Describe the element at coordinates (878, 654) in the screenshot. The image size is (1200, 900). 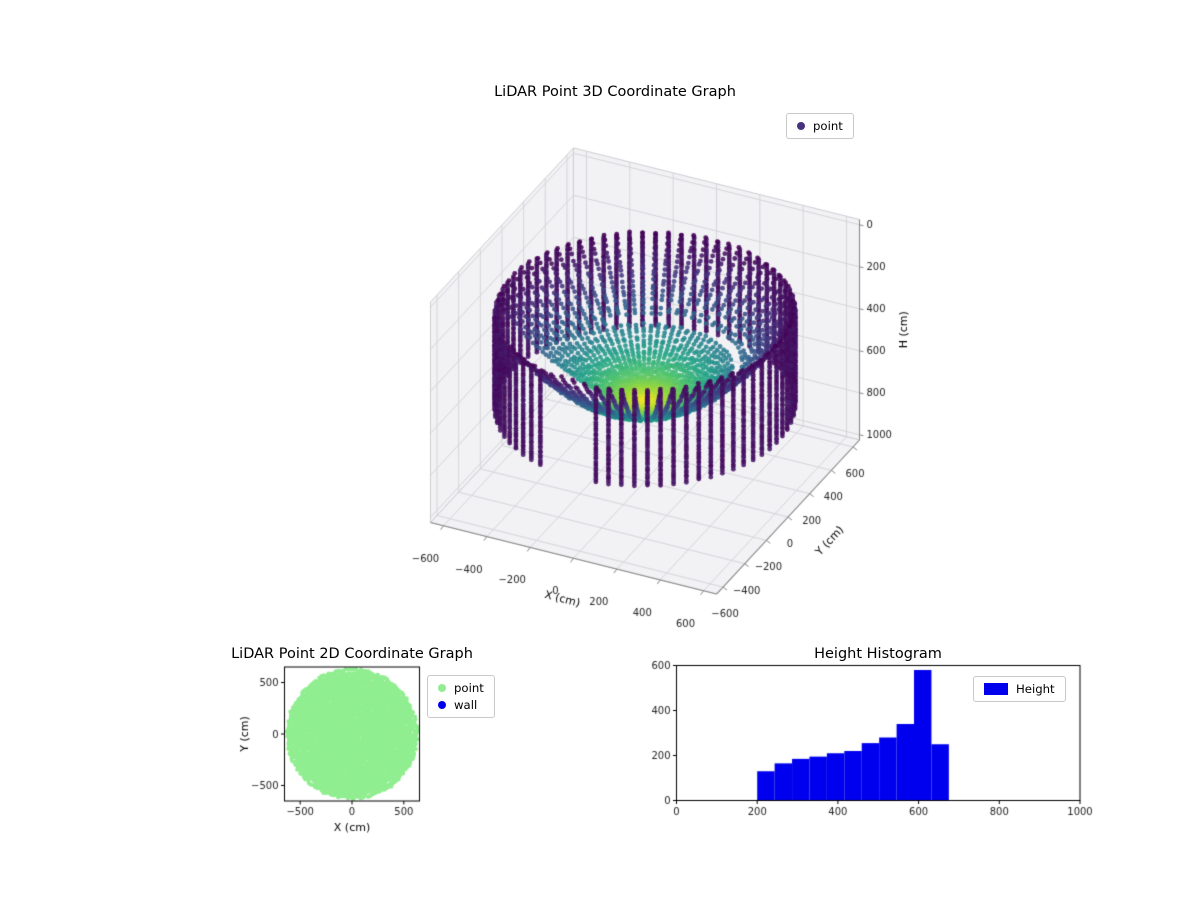
I see `hist-title: Height Histogram` at that location.